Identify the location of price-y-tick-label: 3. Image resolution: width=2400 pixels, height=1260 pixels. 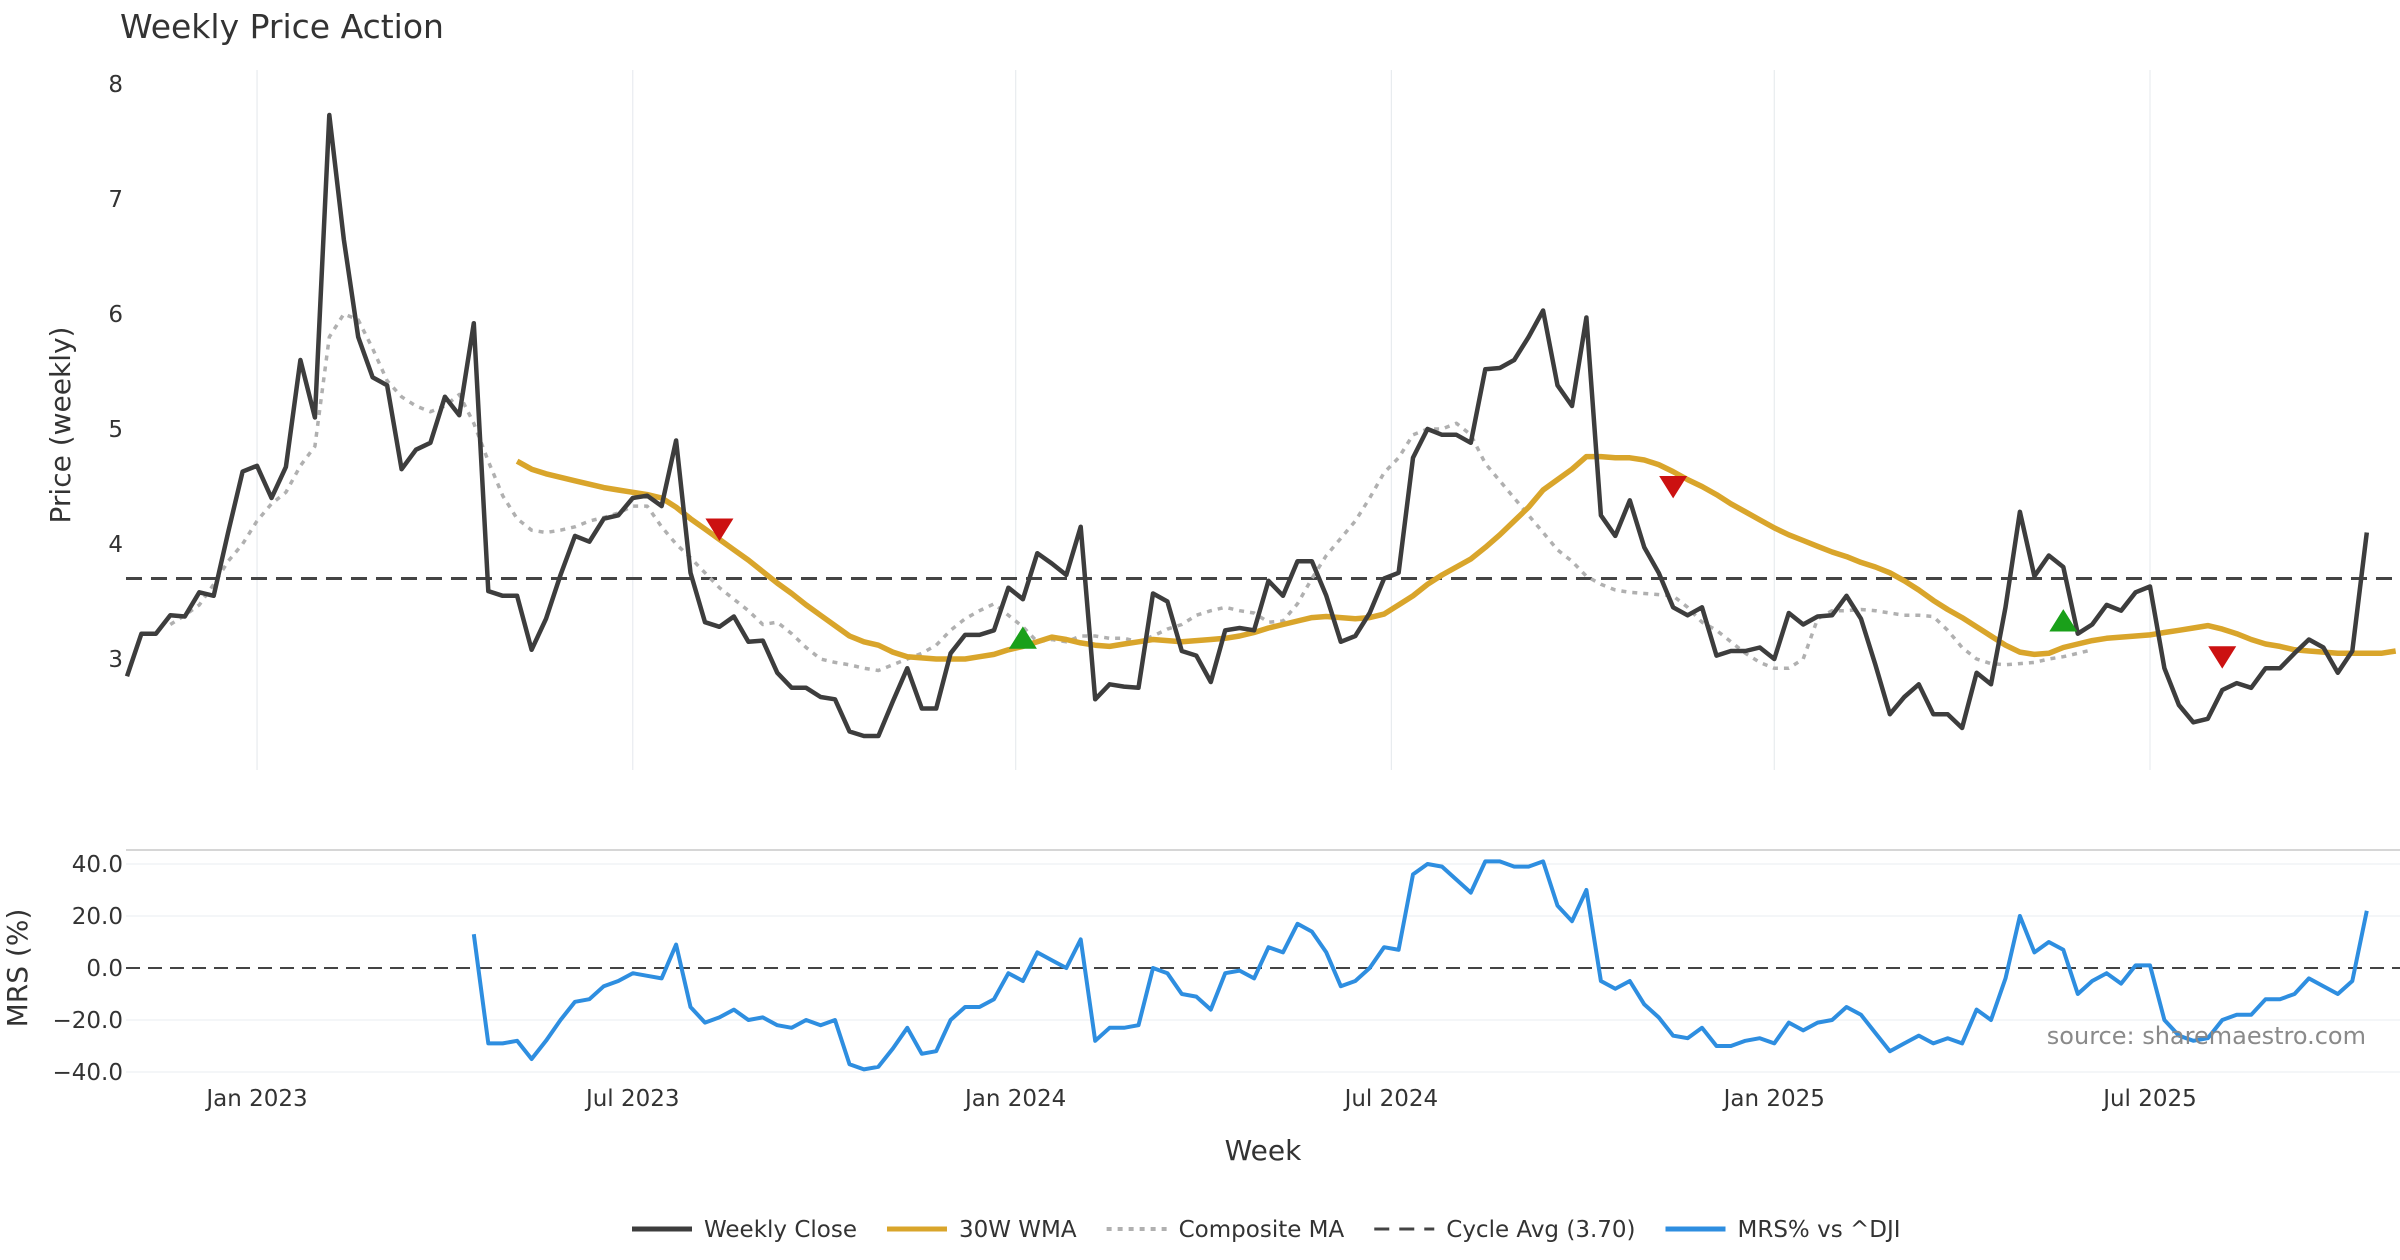
(115, 660).